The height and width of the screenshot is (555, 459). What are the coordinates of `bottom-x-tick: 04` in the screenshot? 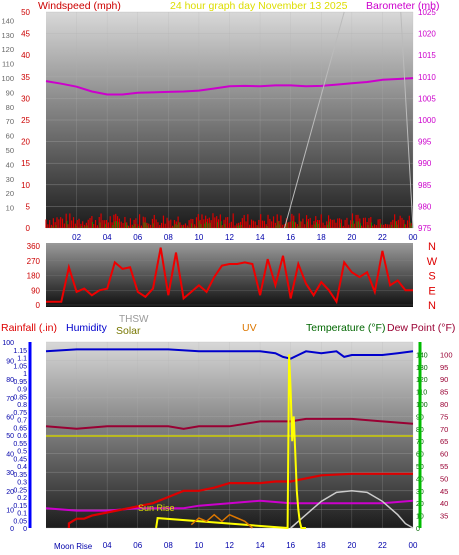 It's located at (107, 545).